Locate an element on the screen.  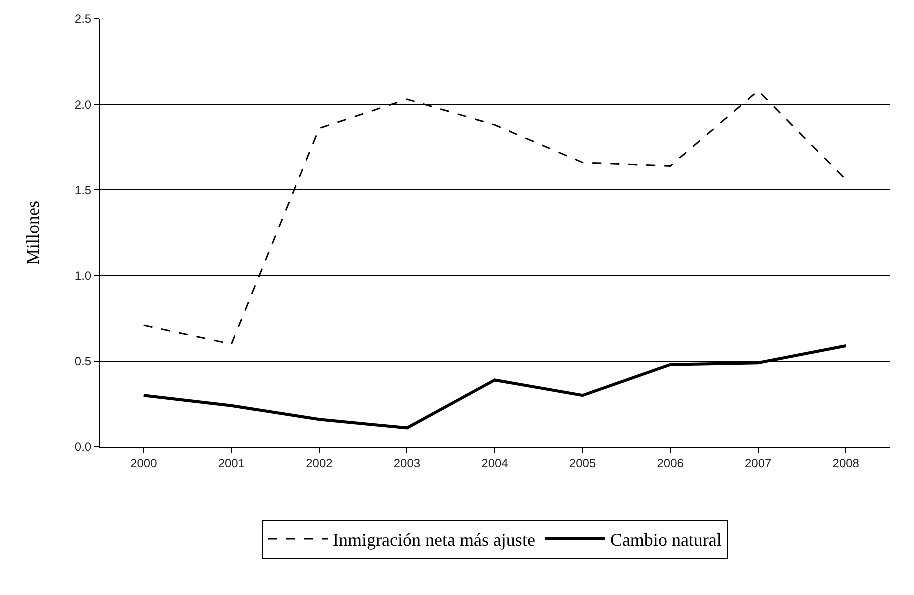
x-tick-label: 2005 is located at coordinates (582, 463).